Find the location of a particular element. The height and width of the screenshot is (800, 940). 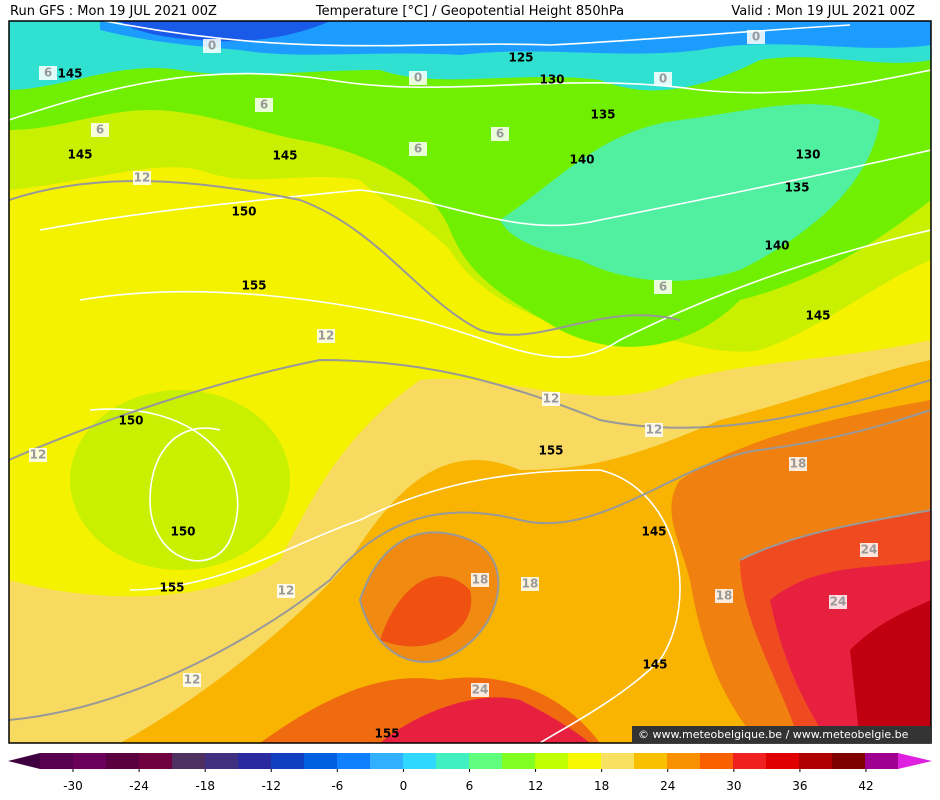

colorbar-tick-label: 6 is located at coordinates (470, 786).